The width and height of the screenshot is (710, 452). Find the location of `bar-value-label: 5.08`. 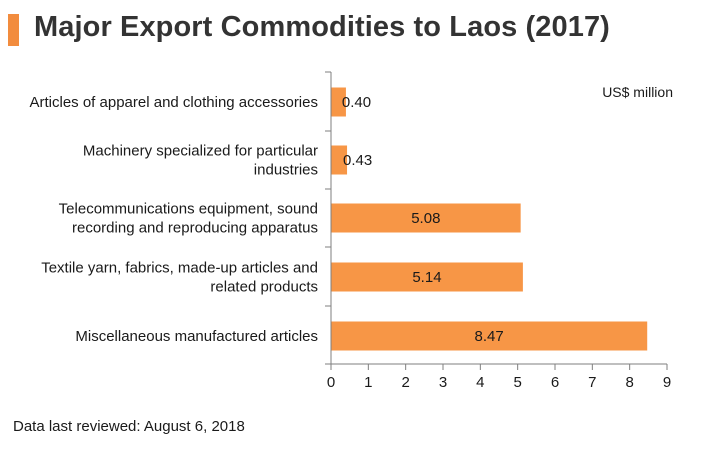

bar-value-label: 5.08 is located at coordinates (425, 218).